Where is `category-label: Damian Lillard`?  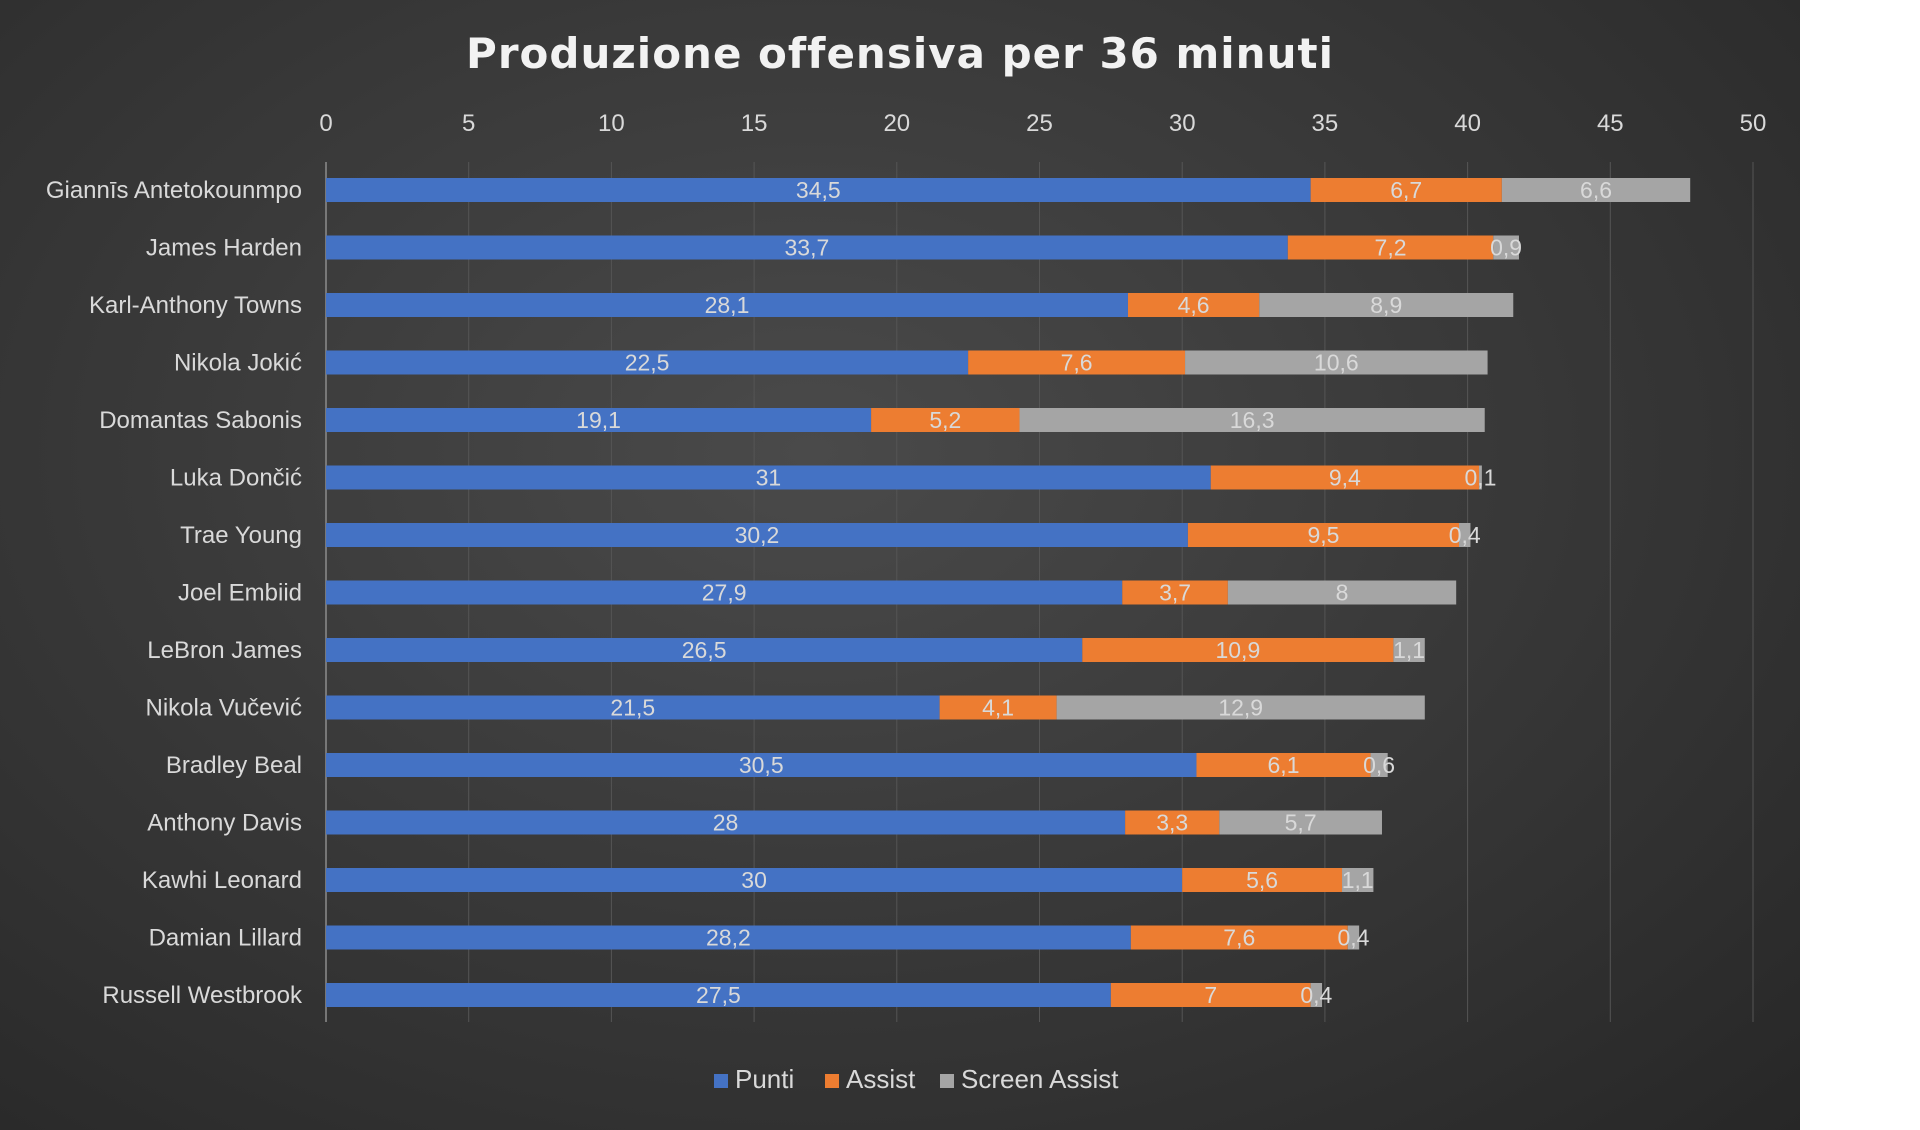
category-label: Damian Lillard is located at coordinates (225, 938).